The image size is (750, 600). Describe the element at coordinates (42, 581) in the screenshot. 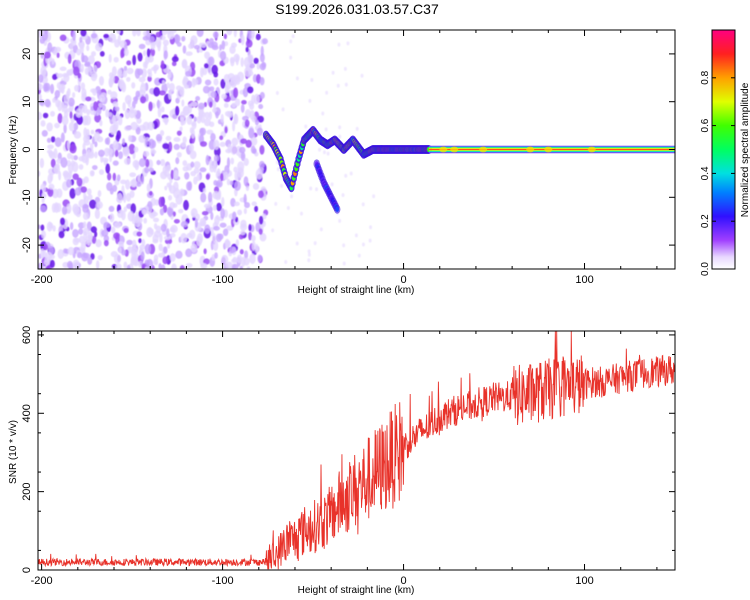

I see `snr-x-tick-label: -200` at that location.